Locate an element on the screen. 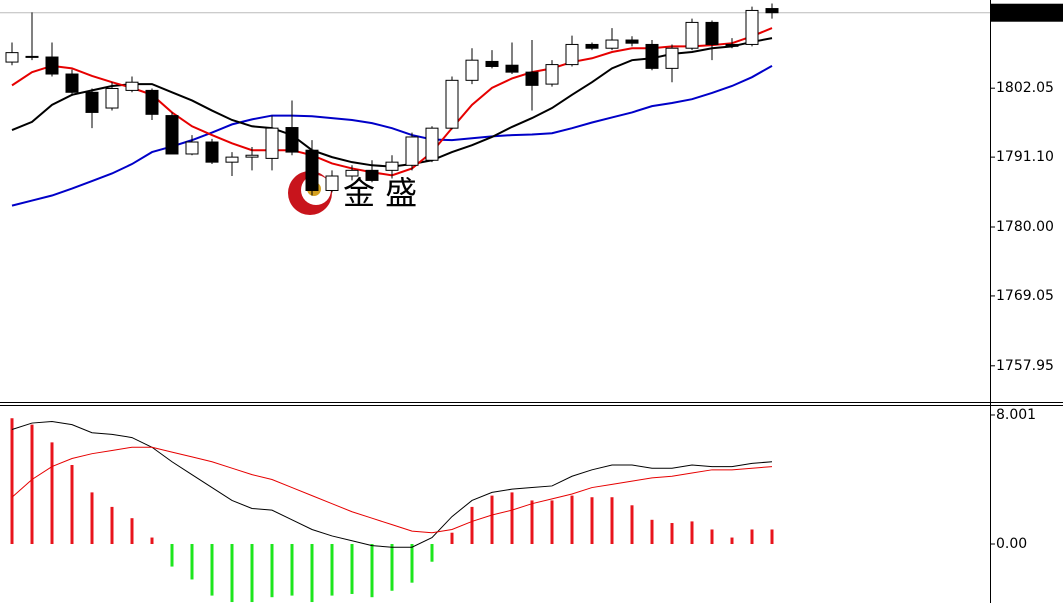  y-tick-label: 1802.05 is located at coordinates (1025, 88).